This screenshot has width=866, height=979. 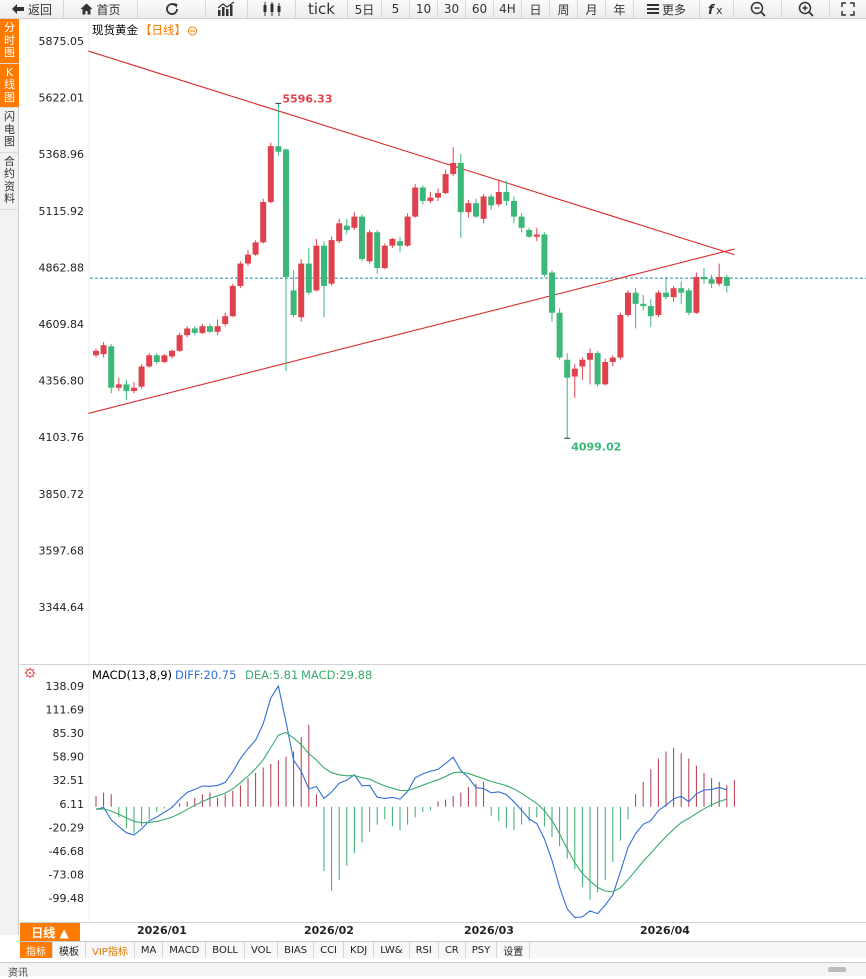 I want to click on instrument-title: 现货黄金, so click(x=115, y=30).